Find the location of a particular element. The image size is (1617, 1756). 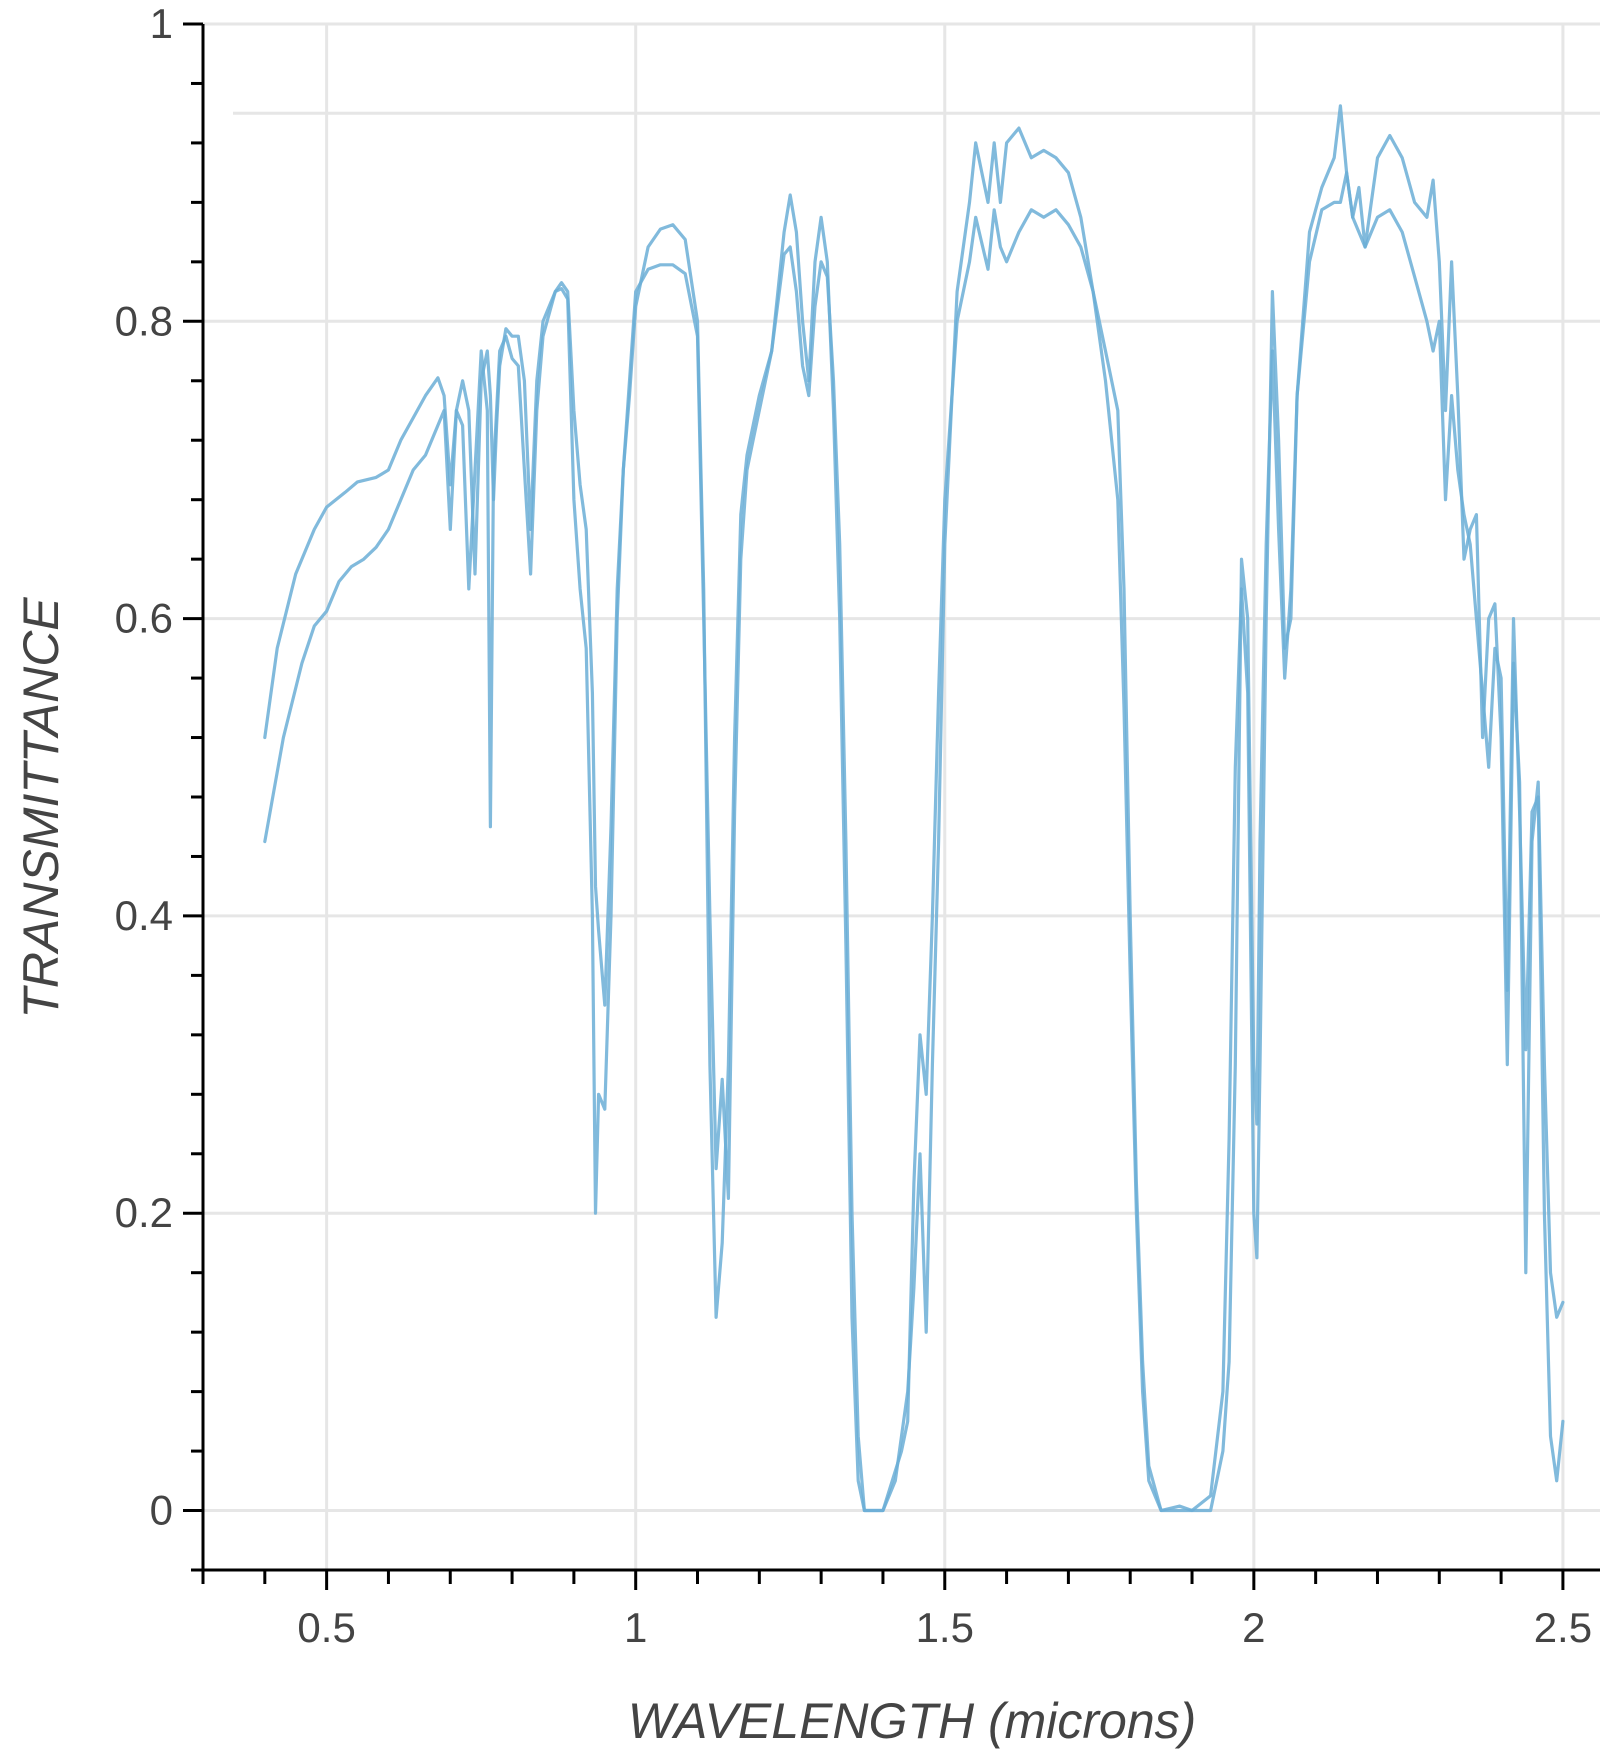

y-tick-label: 0.2 is located at coordinates (144, 1212).